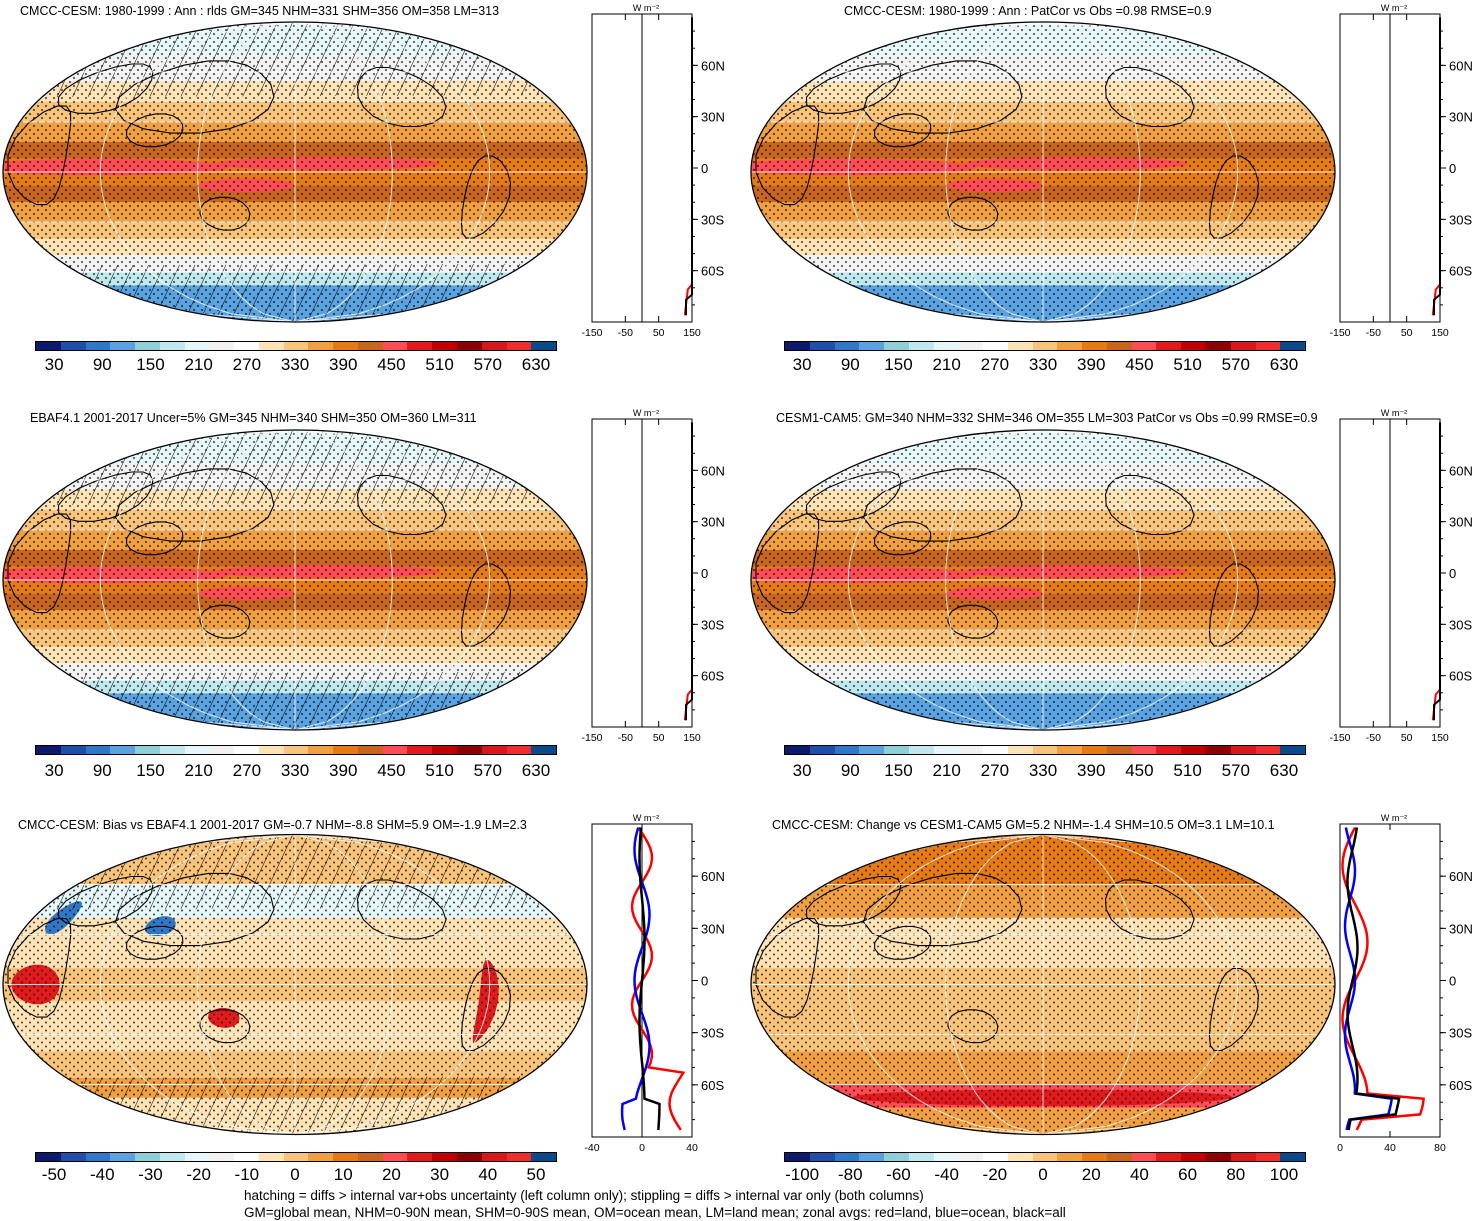 The image size is (1483, 1221). I want to click on colorbar-label: -100, so click(802, 1174).